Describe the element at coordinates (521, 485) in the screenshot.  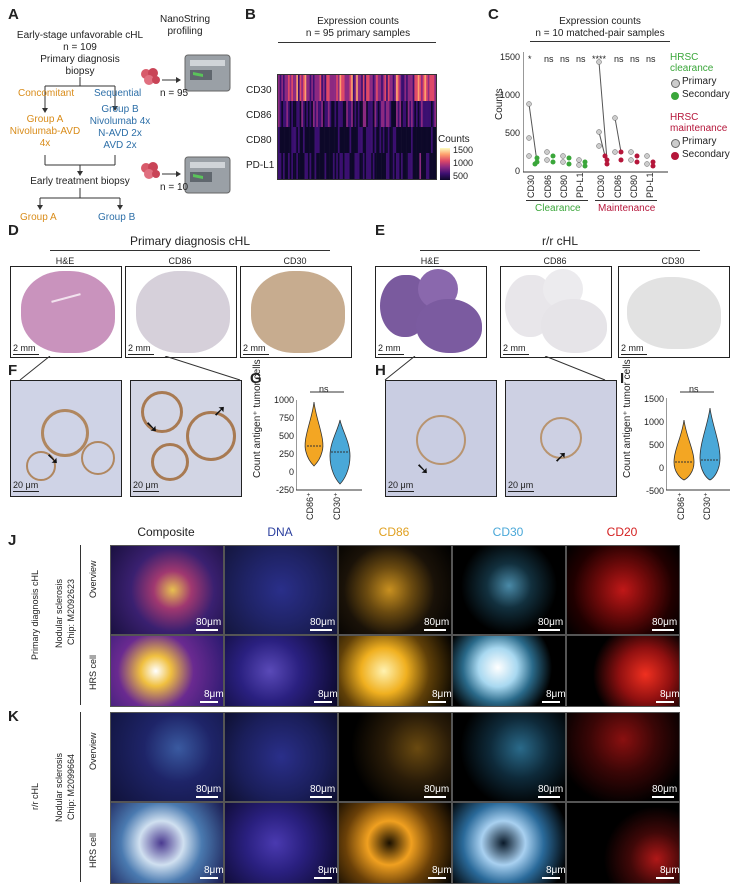
I see `scale-label: 20 μm` at that location.